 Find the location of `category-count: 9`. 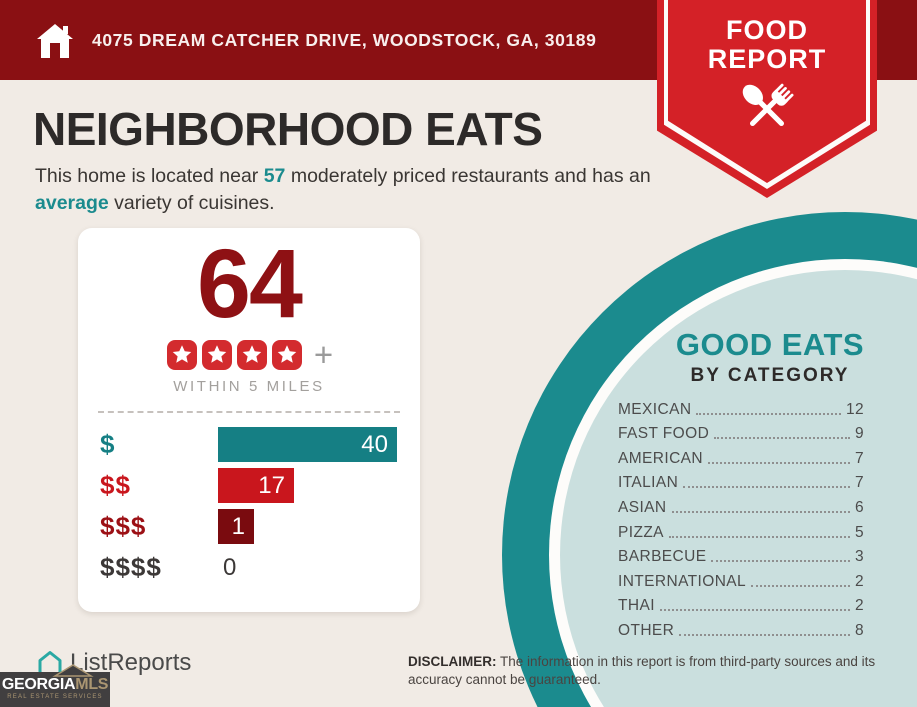

category-count: 9 is located at coordinates (859, 434).